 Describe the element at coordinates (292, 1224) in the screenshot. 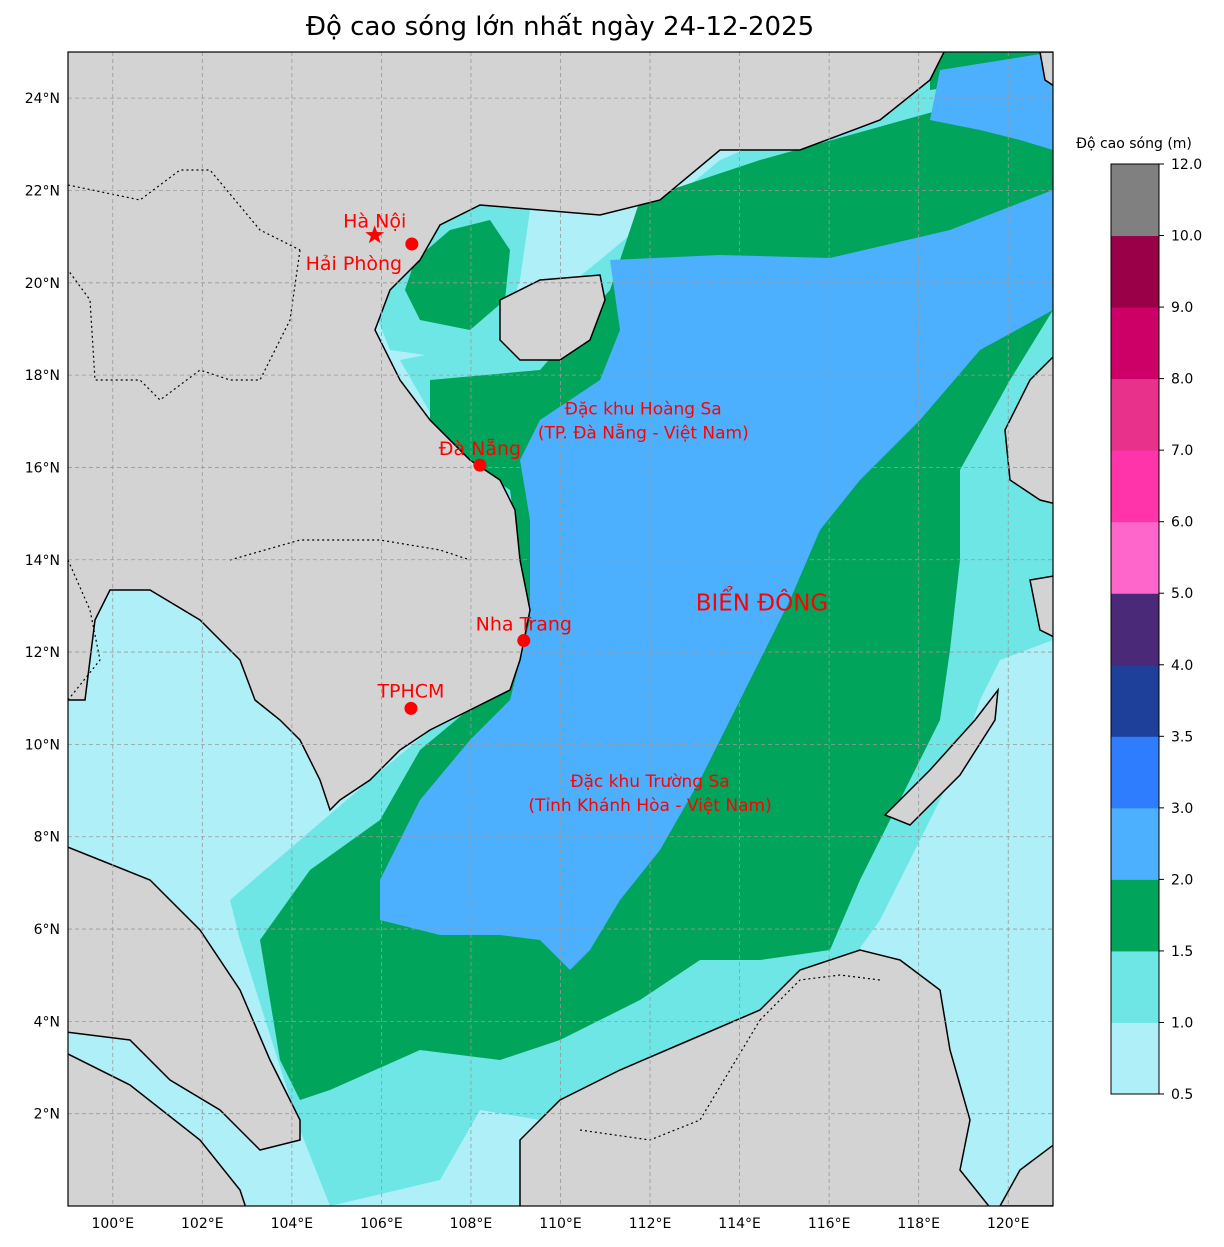

I see `x-tick-label: 104°E` at that location.